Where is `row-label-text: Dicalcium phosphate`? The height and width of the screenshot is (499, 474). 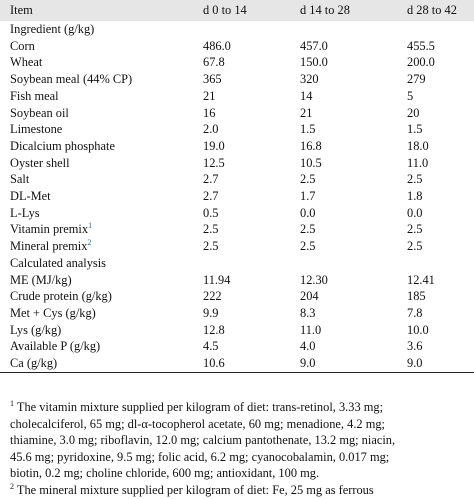 row-label-text: Dicalcium phosphate is located at coordinates (62, 145).